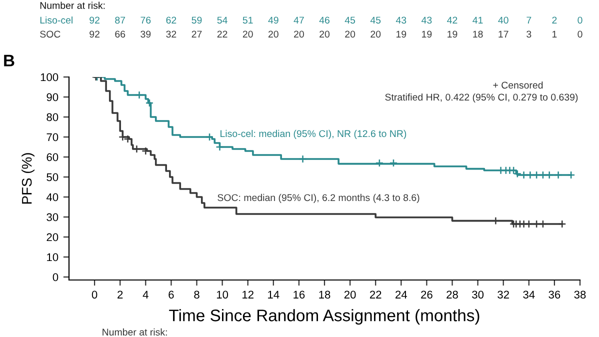  I want to click on x-tick-label: 32, so click(503, 294).